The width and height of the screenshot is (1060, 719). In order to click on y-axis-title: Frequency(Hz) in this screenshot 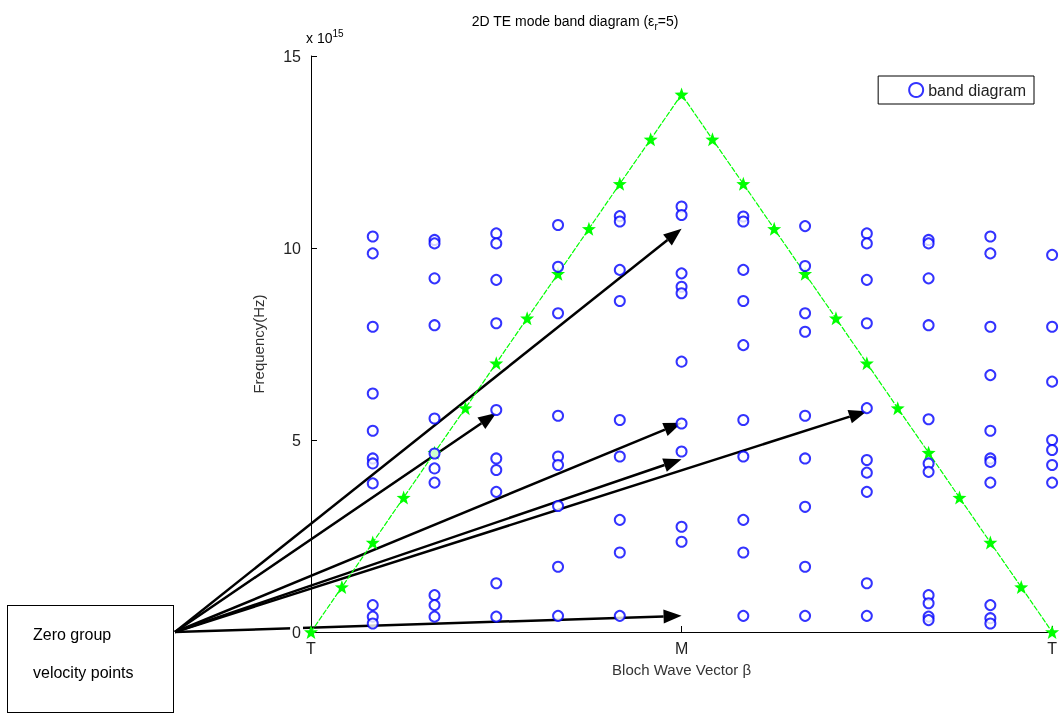, I will do `click(258, 344)`.